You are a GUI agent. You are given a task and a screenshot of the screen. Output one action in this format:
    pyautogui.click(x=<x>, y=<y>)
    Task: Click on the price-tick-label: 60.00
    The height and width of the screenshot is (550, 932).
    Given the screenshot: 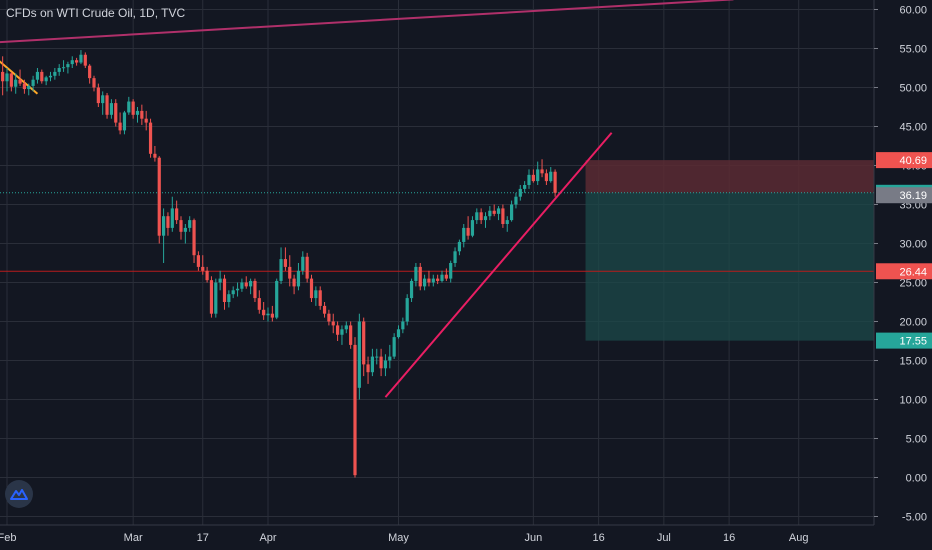 What is the action you would take?
    pyautogui.click(x=913, y=11)
    